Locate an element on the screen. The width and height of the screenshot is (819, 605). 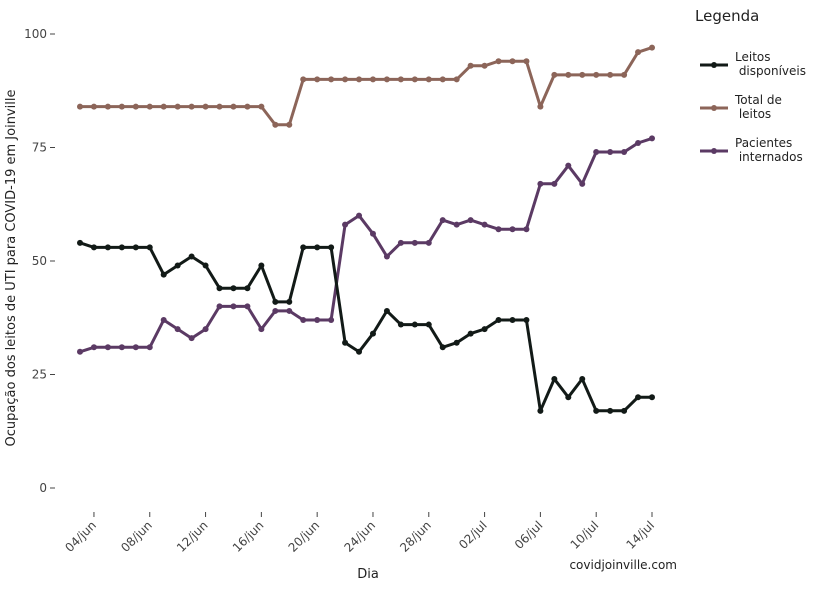
legend-item: Leitos disponíveis is located at coordinates (753, 64).